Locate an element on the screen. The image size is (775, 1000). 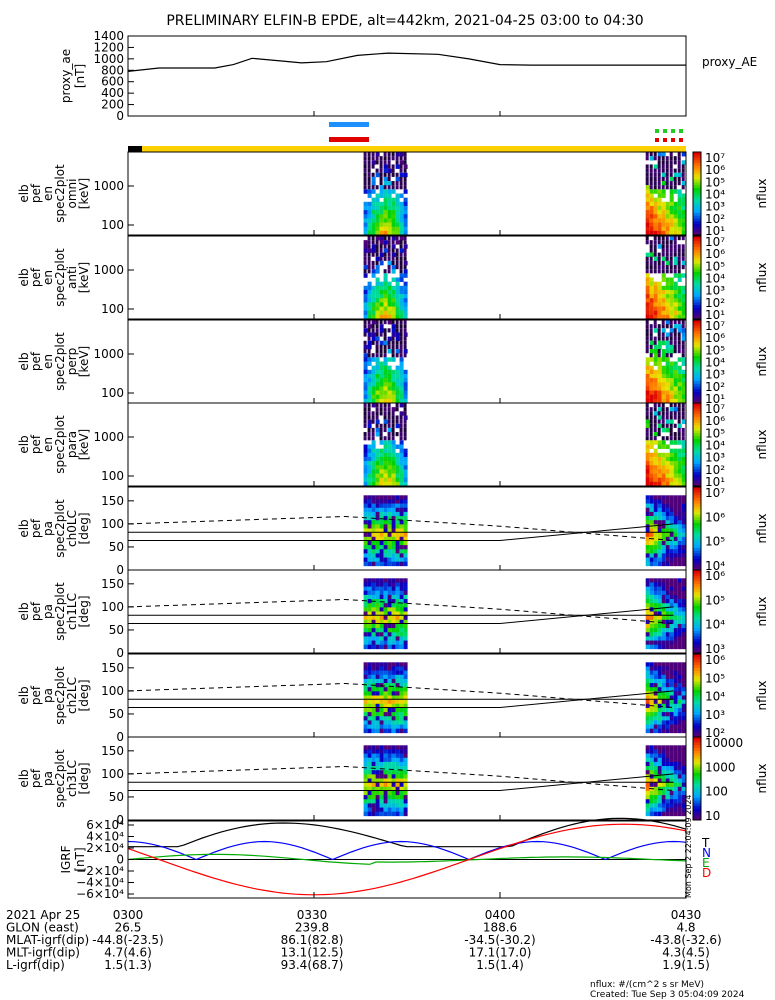
igrf-down-line is located at coordinates (407, 859).